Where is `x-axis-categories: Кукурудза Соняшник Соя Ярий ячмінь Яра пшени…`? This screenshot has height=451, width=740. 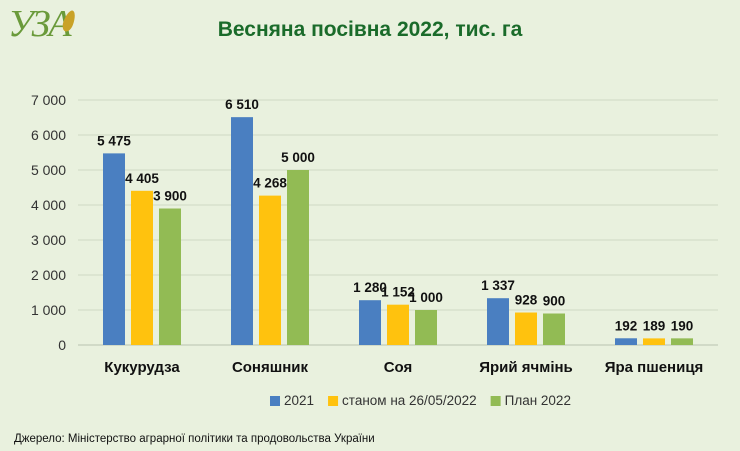
x-axis-categories: Кукурудза Соняшник Соя Ярий ячмінь Яра пшени… is located at coordinates (403, 367).